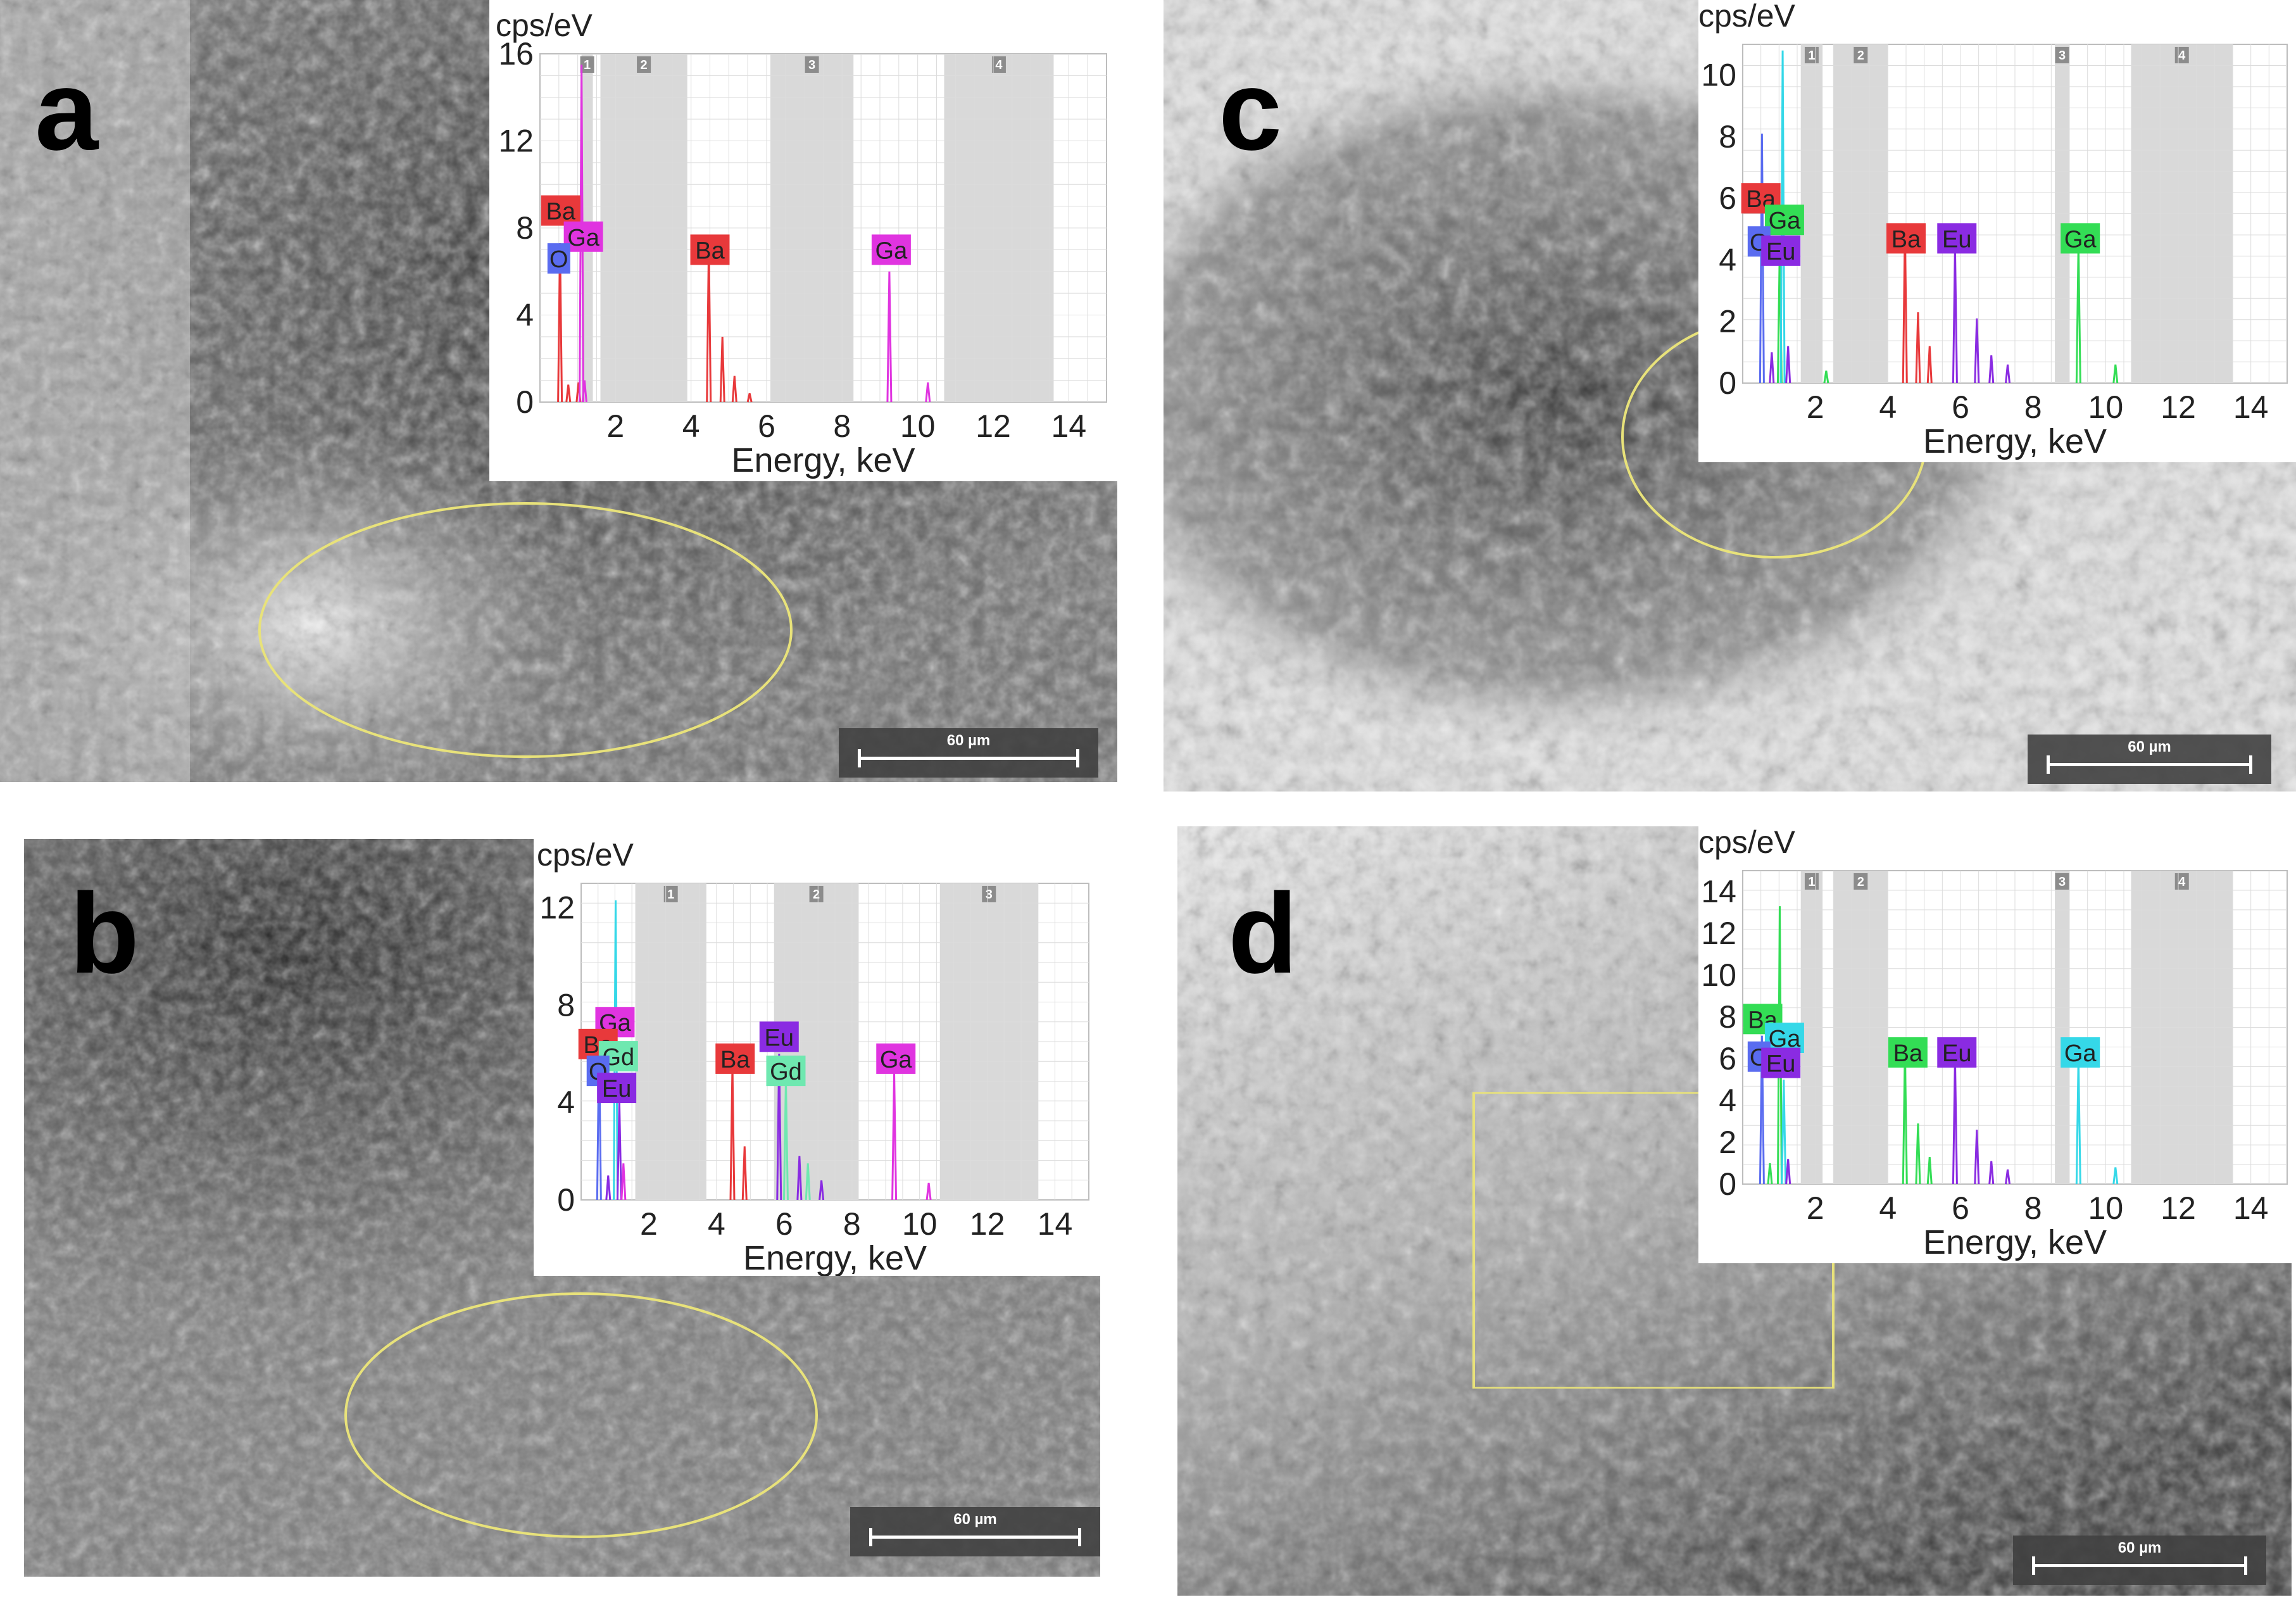 Image resolution: width=2296 pixels, height=1602 pixels. Describe the element at coordinates (784, 1224) in the screenshot. I see `x-tick-label: 6` at that location.